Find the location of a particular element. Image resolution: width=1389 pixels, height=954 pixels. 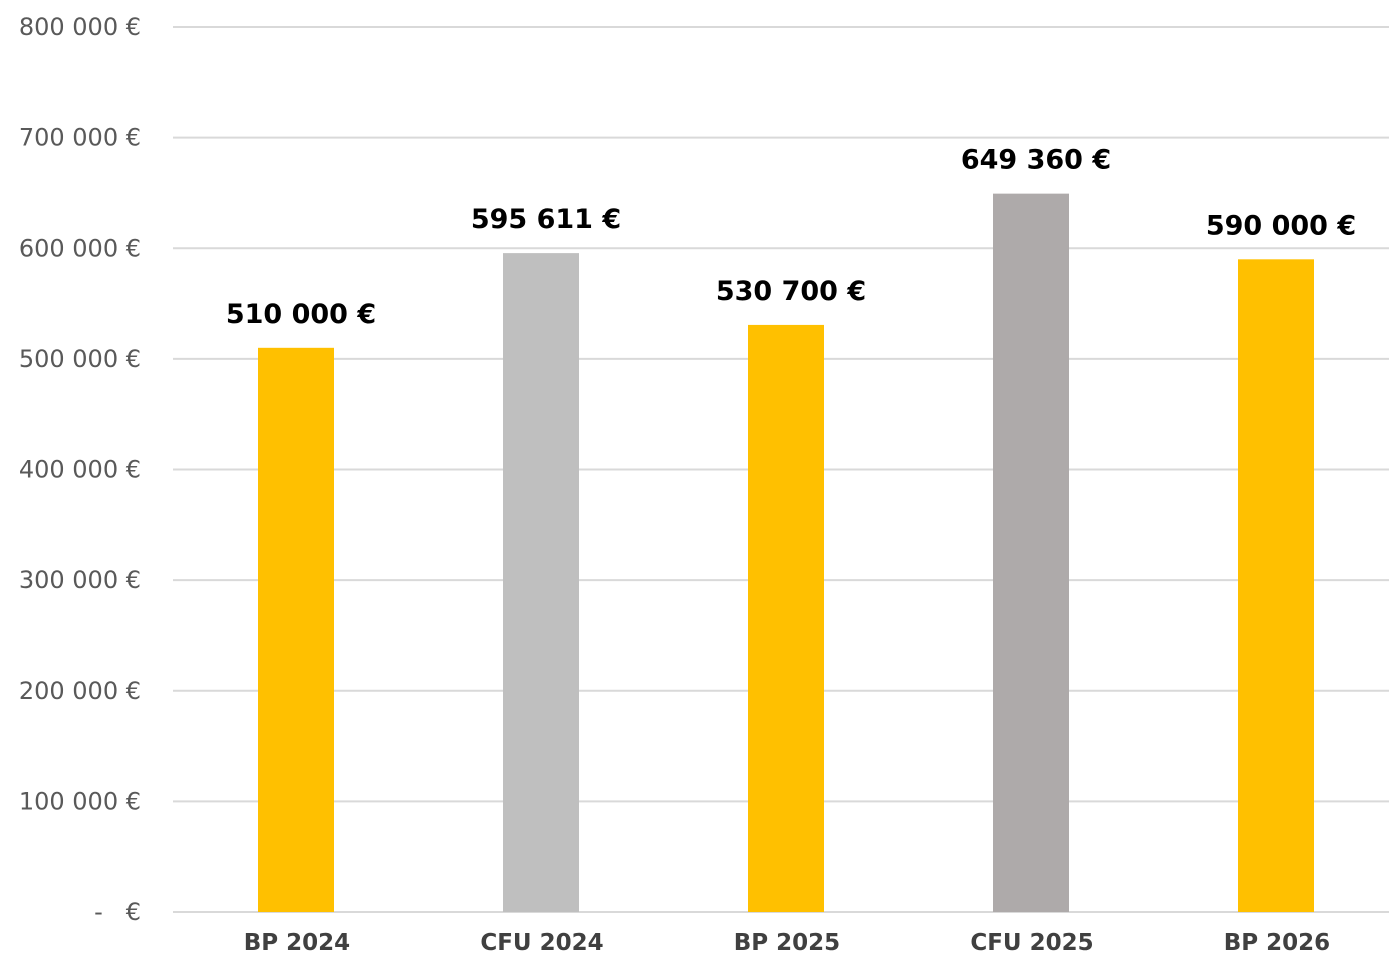

data-label: 595 611 € is located at coordinates (546, 219).